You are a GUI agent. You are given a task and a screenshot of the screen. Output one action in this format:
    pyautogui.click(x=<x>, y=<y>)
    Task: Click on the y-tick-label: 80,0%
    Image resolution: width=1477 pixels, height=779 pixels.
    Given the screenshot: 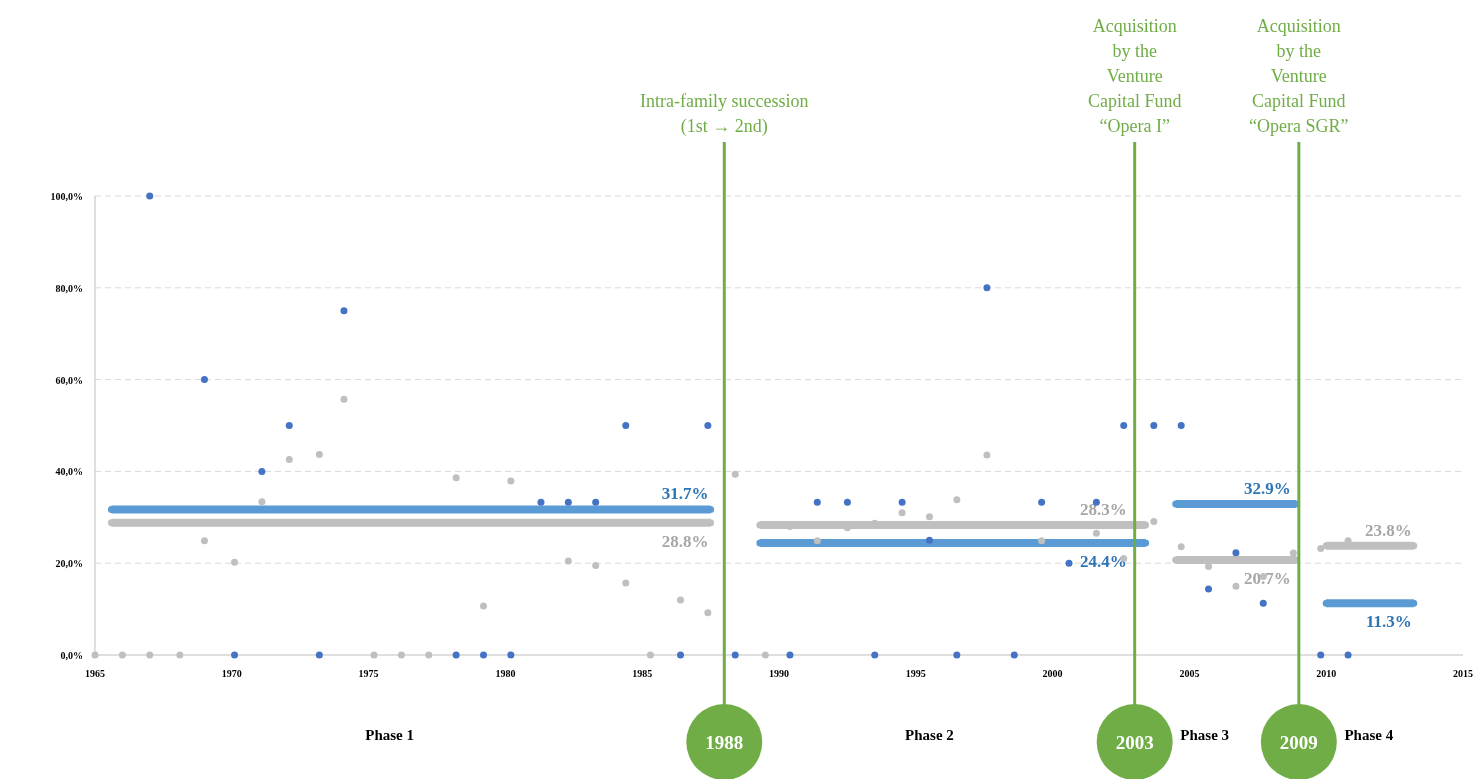 What is the action you would take?
    pyautogui.click(x=69, y=288)
    